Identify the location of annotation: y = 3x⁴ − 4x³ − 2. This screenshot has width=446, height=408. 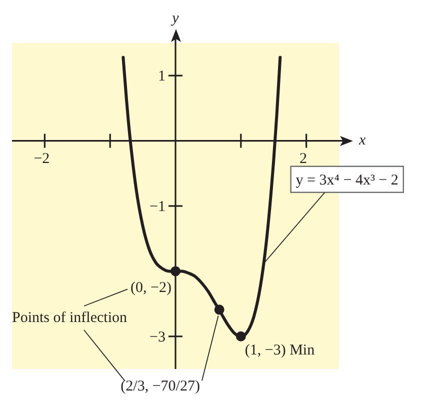
(347, 180).